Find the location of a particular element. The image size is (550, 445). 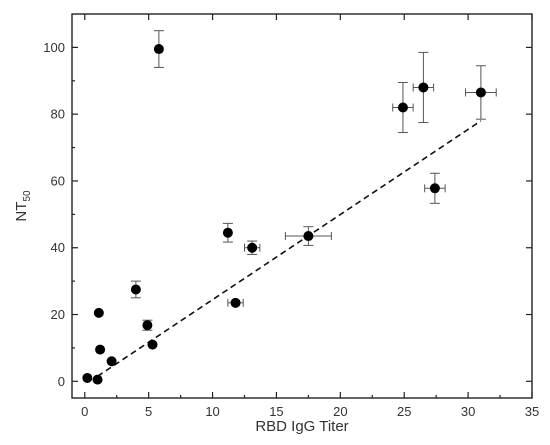

x-tick-label: 0 is located at coordinates (84, 411).